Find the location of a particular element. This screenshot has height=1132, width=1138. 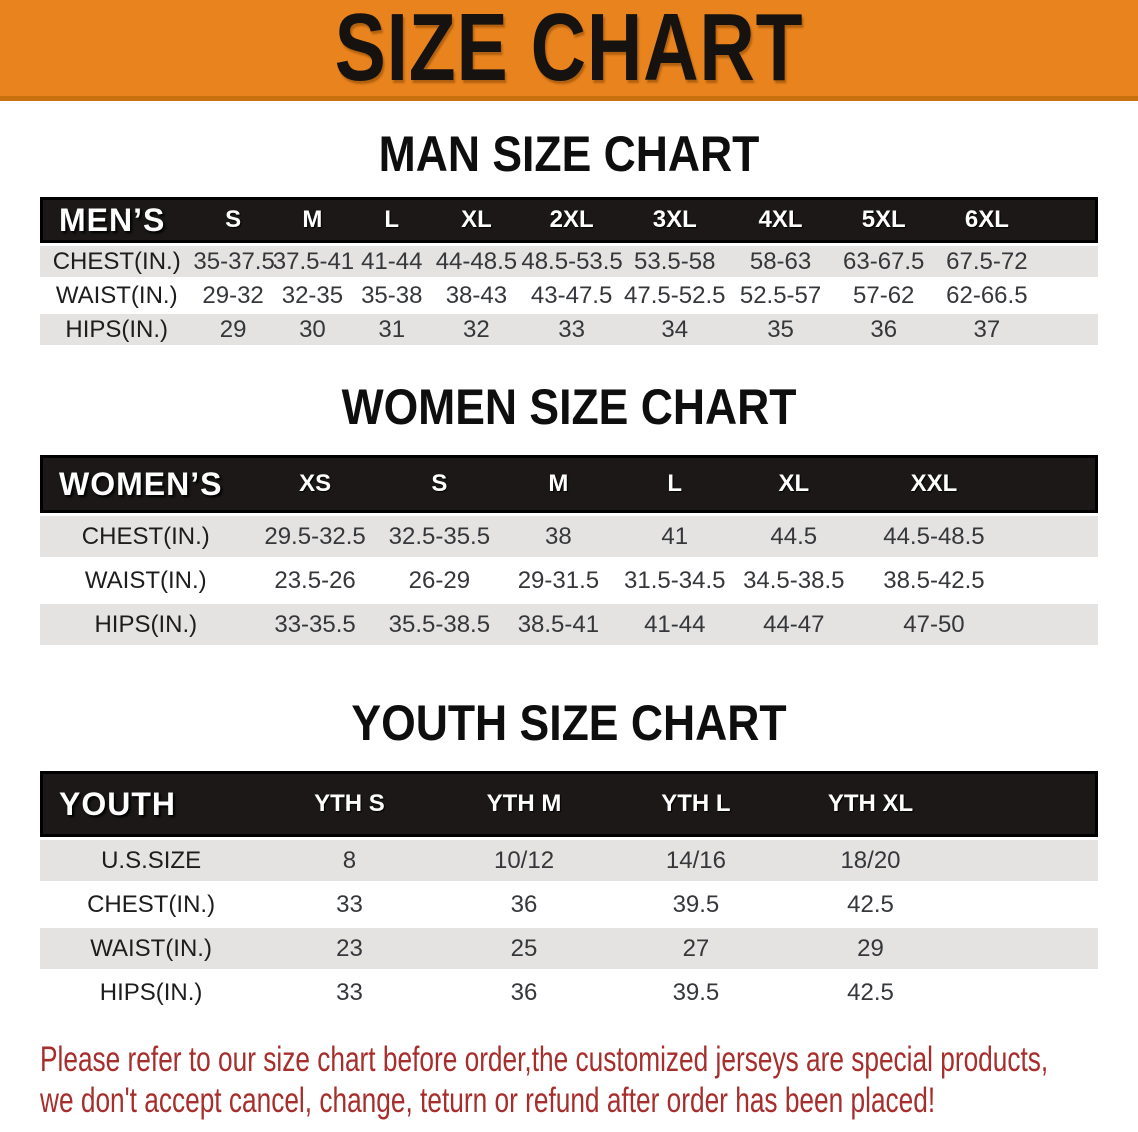

size-value: 18/20 is located at coordinates (870, 860).